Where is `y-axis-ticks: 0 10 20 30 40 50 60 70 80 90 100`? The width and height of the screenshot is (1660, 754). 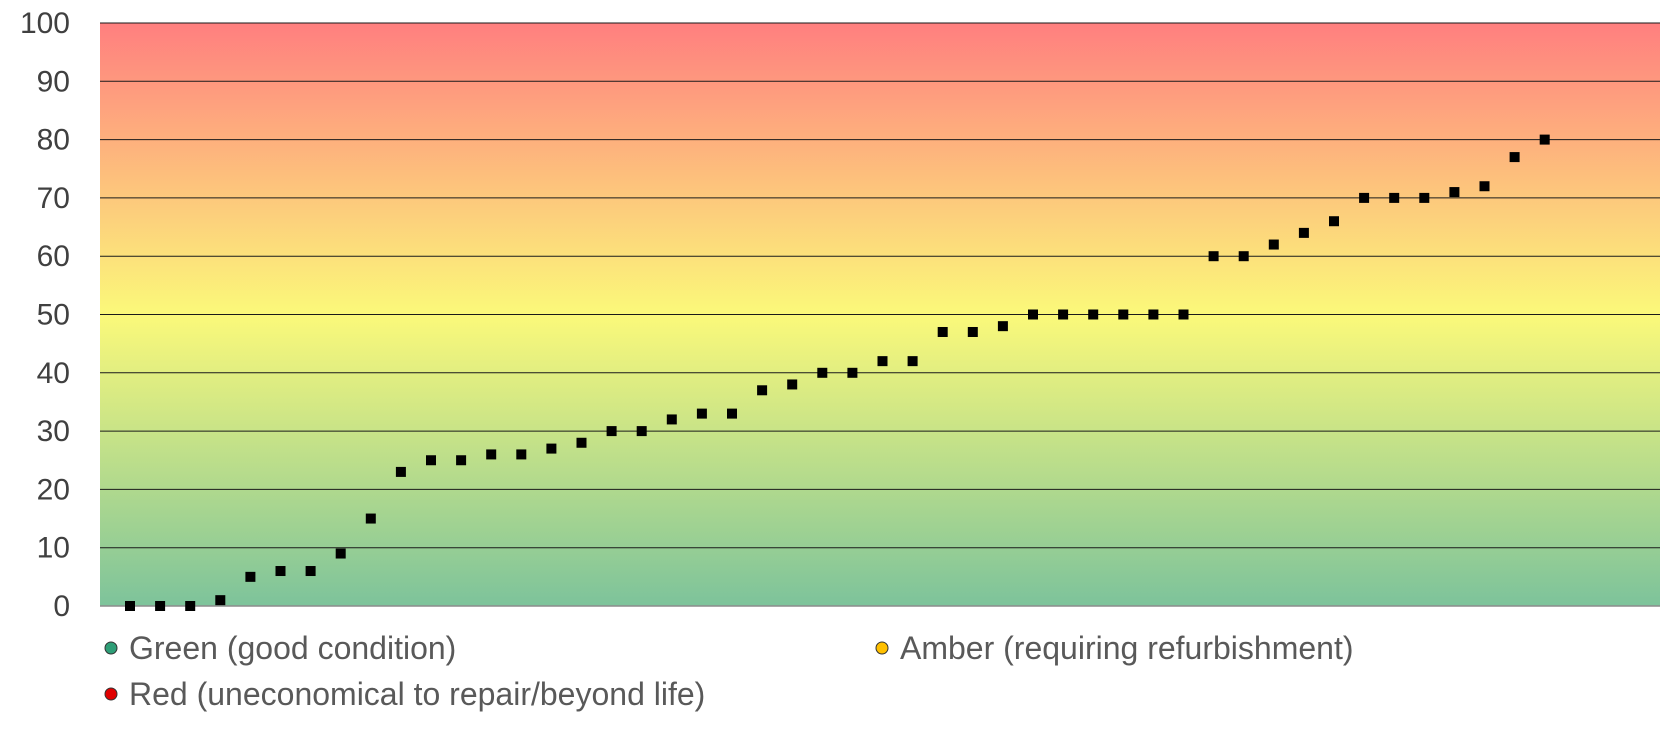
y-axis-ticks: 0 10 20 30 40 50 60 70 80 90 100 is located at coordinates (45, 315).